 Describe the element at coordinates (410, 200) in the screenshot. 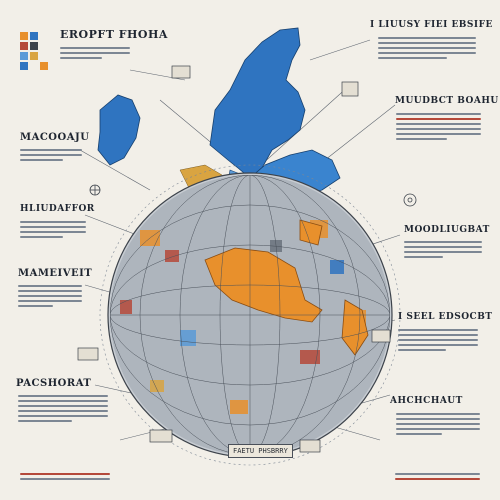

I see `gear-icon` at that location.